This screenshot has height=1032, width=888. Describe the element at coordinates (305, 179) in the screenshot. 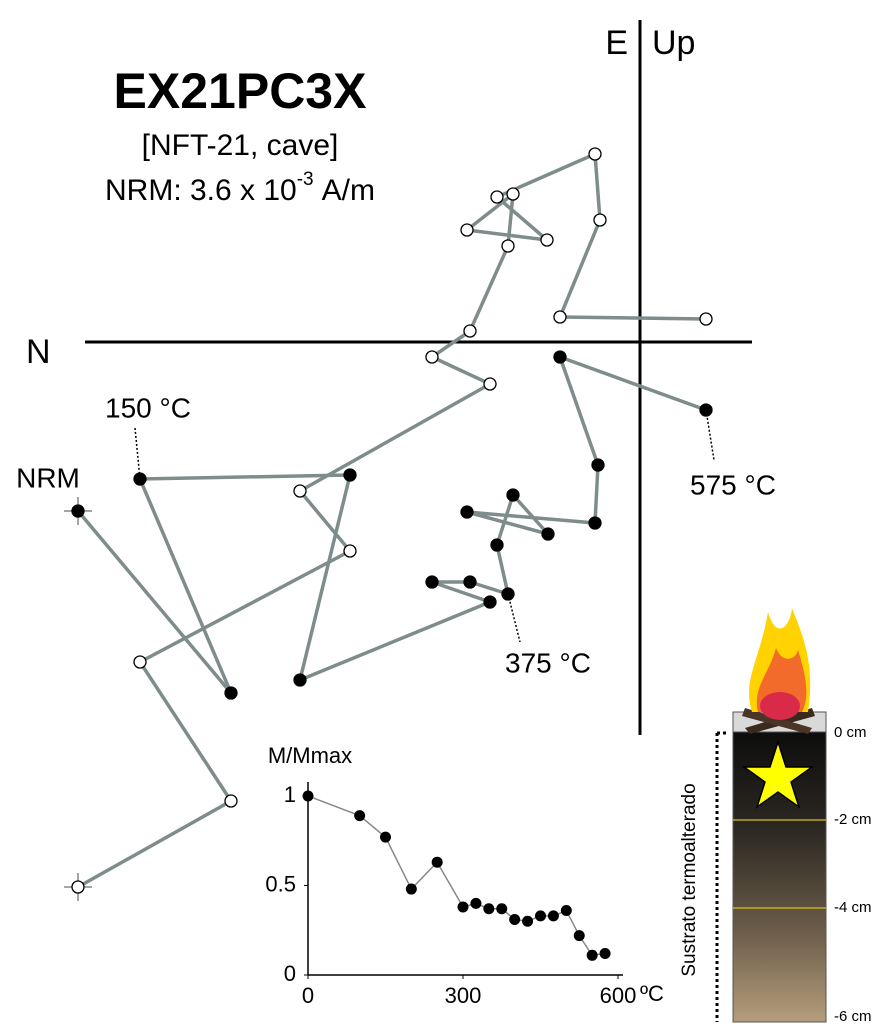

I see `intensity-exponent: -3` at that location.